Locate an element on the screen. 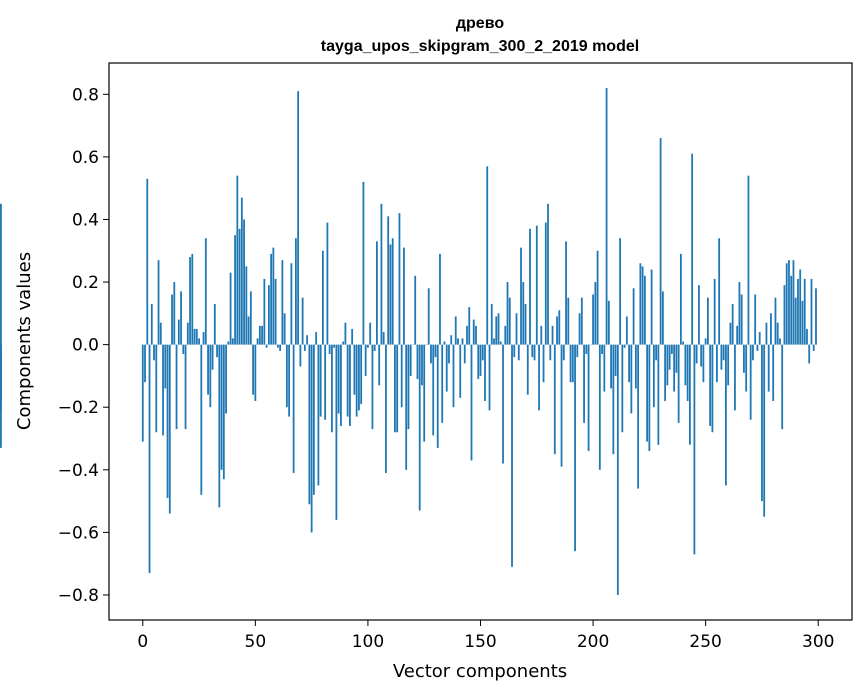  y-tick-label: 0.6 is located at coordinates (85, 158).